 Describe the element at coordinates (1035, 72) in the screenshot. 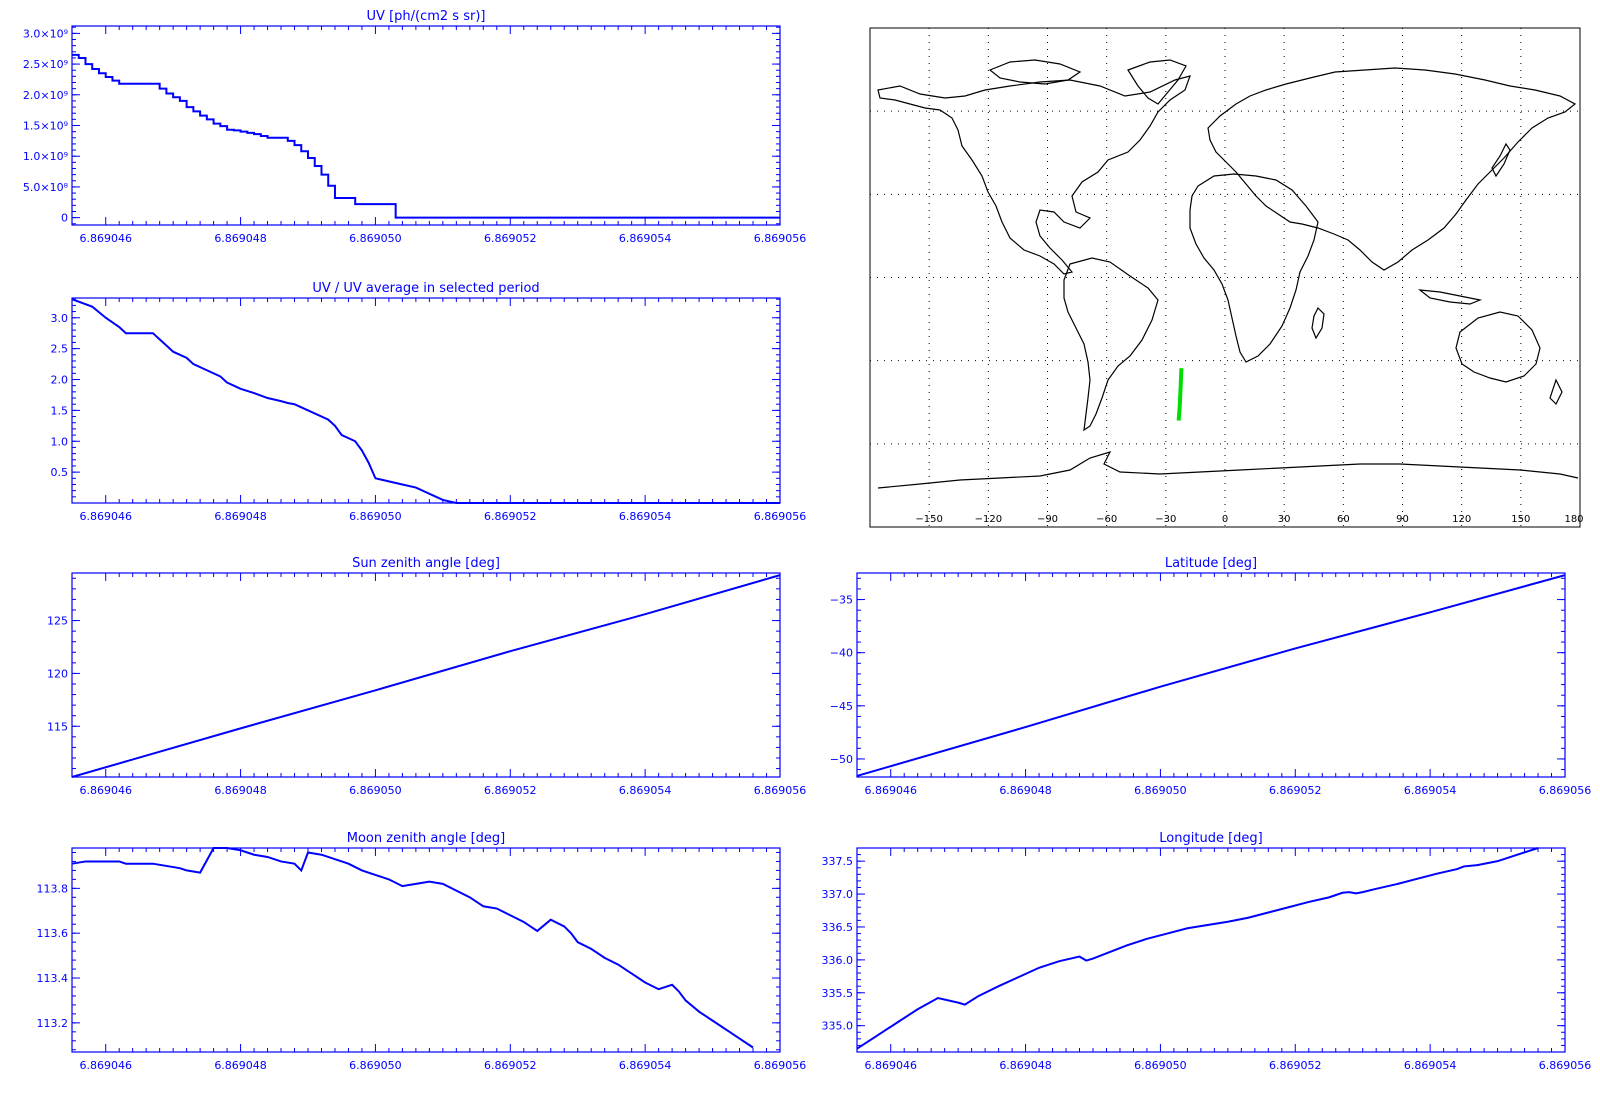

I see `arctic-islands-outline` at that location.